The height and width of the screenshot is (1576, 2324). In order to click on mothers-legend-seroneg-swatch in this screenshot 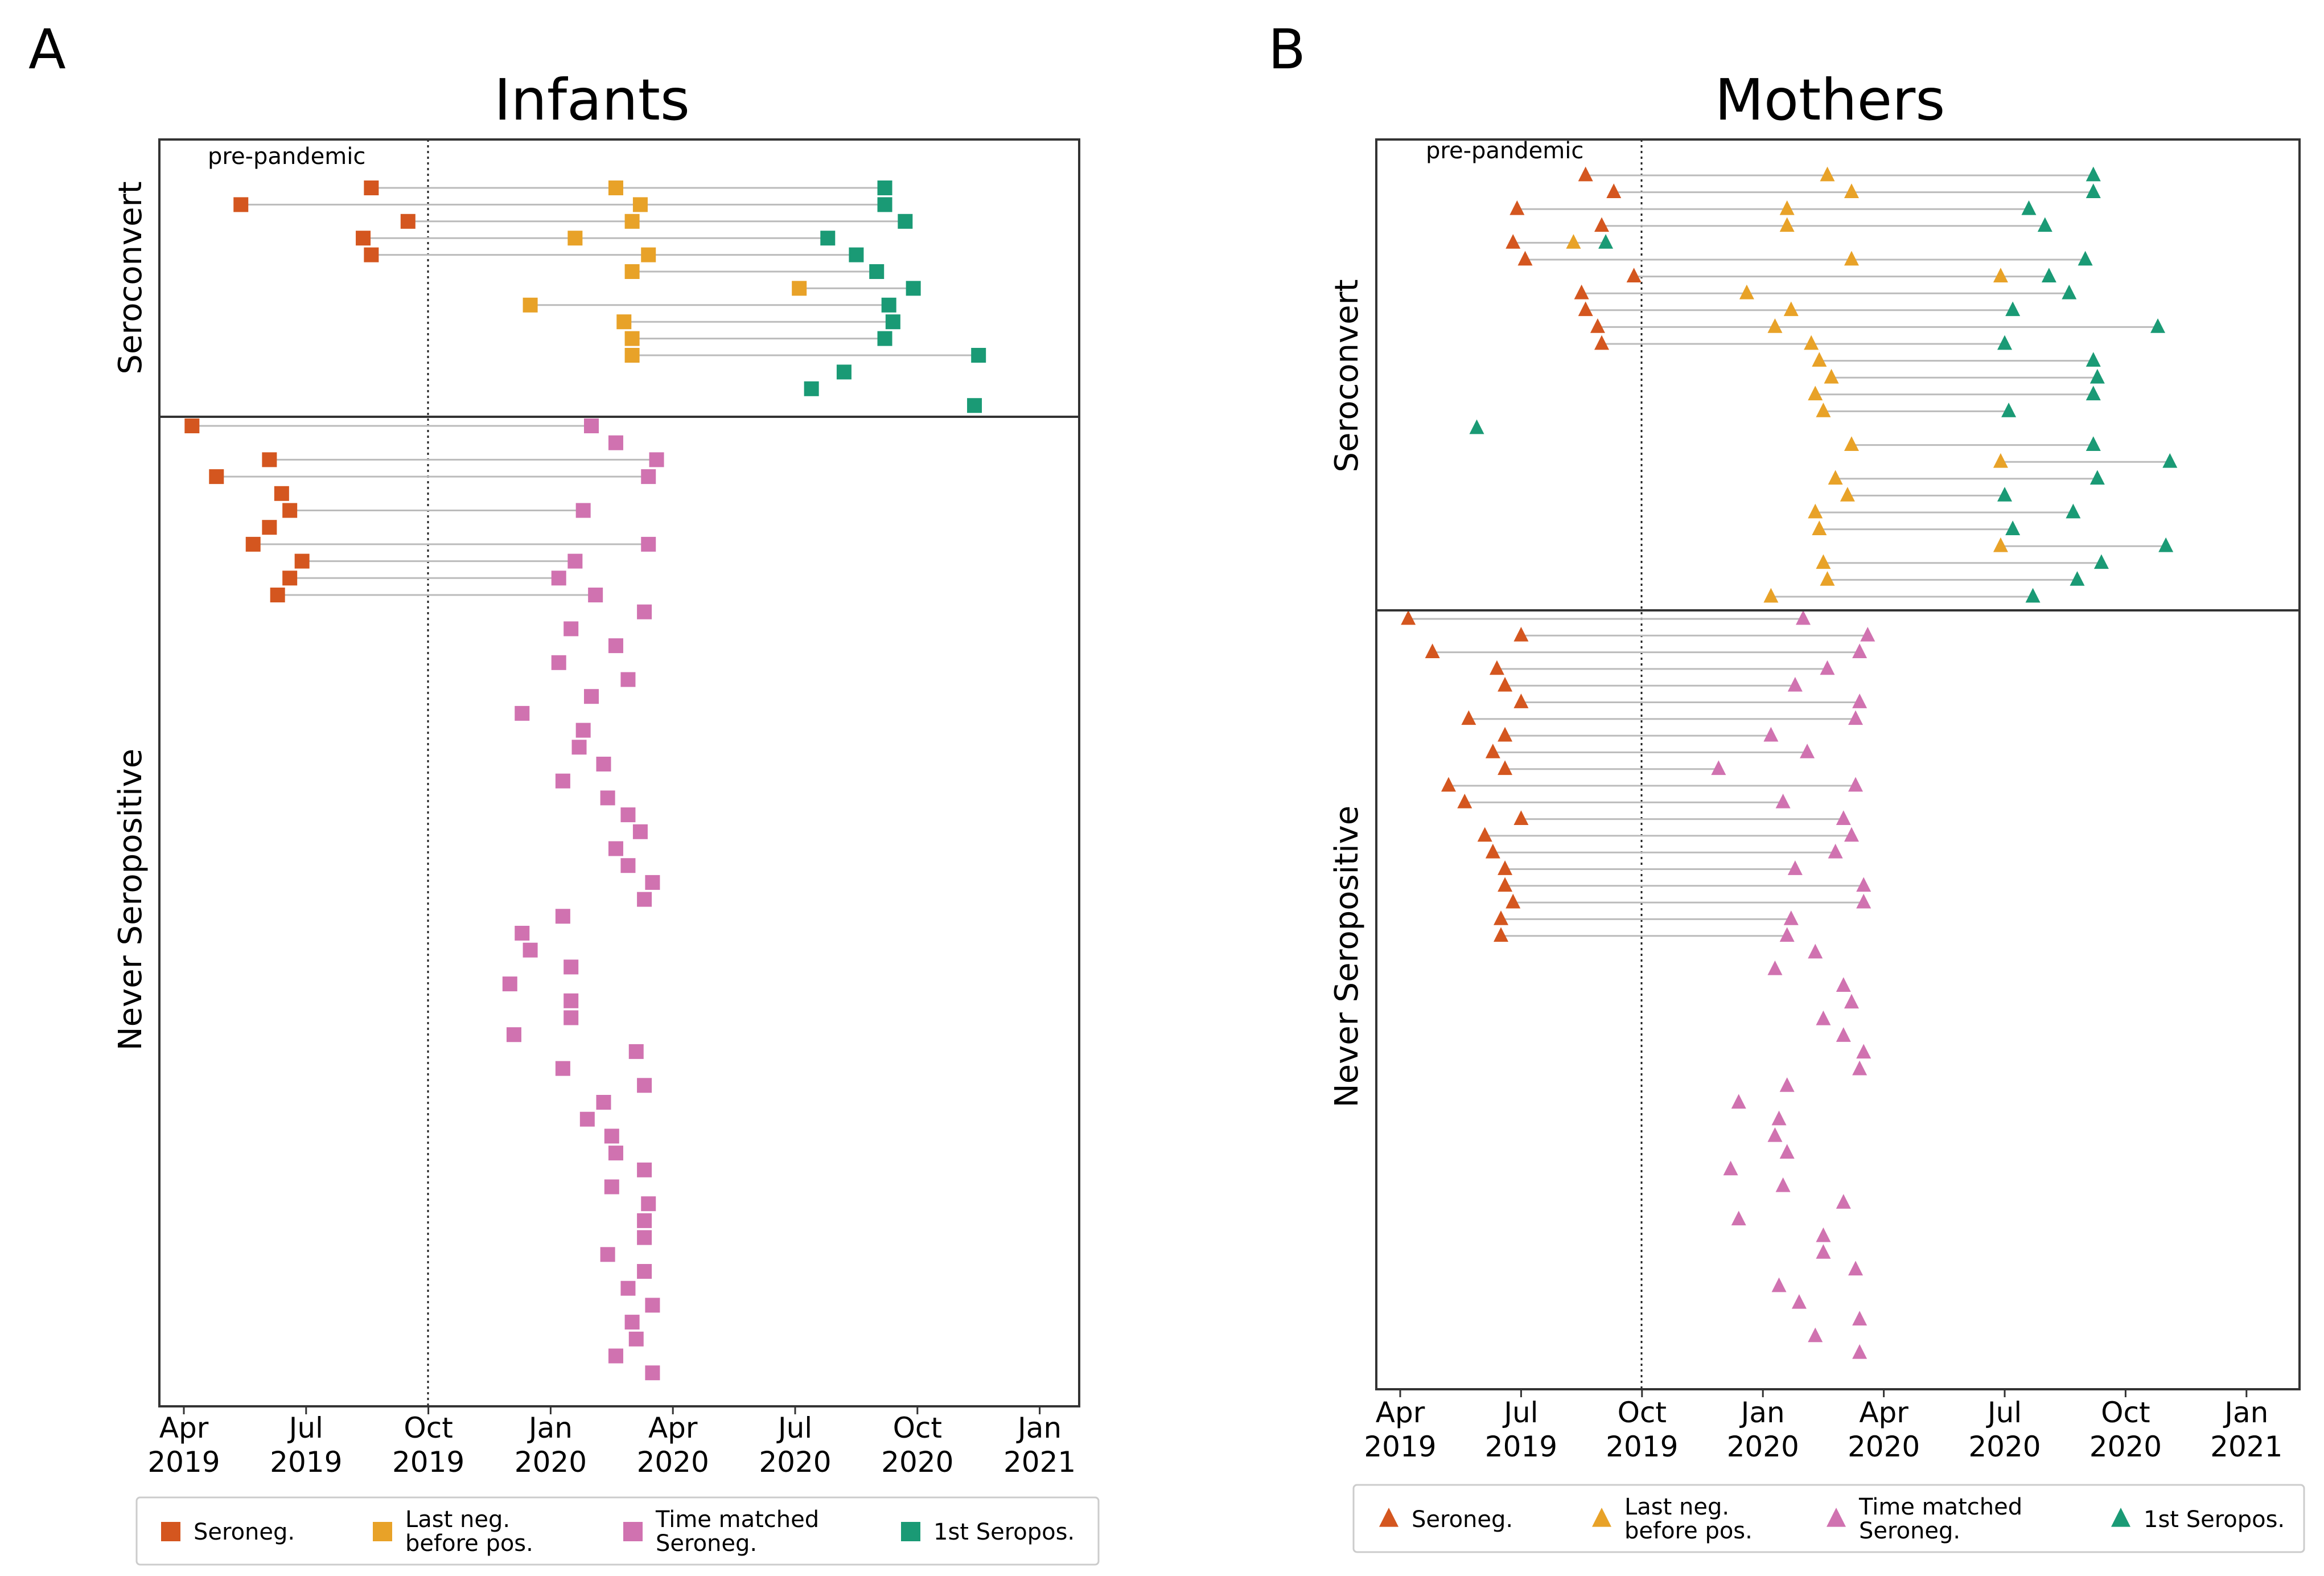, I will do `click(1388, 1517)`.